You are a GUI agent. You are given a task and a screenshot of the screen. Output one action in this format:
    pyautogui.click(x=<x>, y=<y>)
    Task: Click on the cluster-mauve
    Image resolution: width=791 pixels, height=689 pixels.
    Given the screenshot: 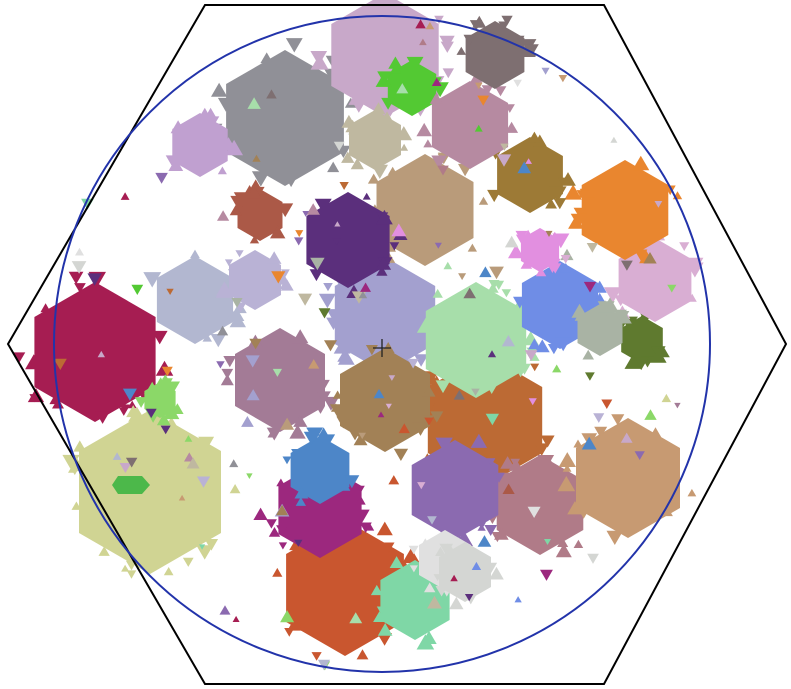 What is the action you would take?
    pyautogui.click(x=279, y=384)
    